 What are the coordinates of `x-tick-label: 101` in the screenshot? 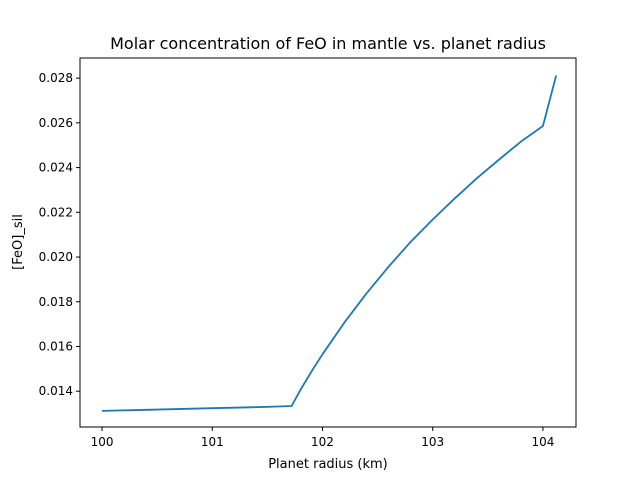 It's located at (212, 442).